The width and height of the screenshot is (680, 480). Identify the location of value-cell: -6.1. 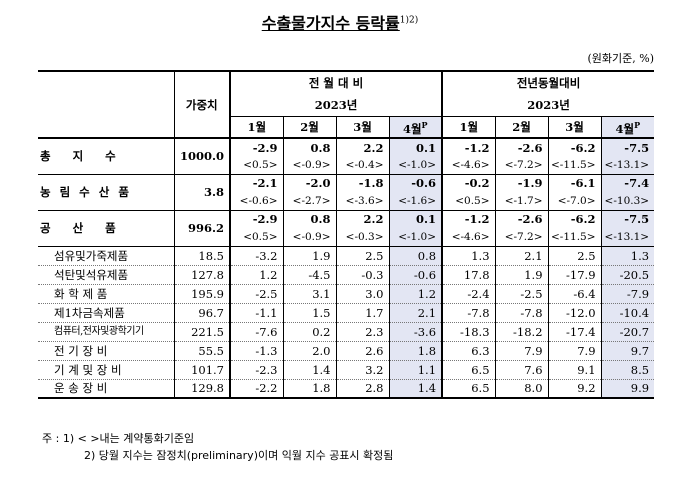
(574, 182).